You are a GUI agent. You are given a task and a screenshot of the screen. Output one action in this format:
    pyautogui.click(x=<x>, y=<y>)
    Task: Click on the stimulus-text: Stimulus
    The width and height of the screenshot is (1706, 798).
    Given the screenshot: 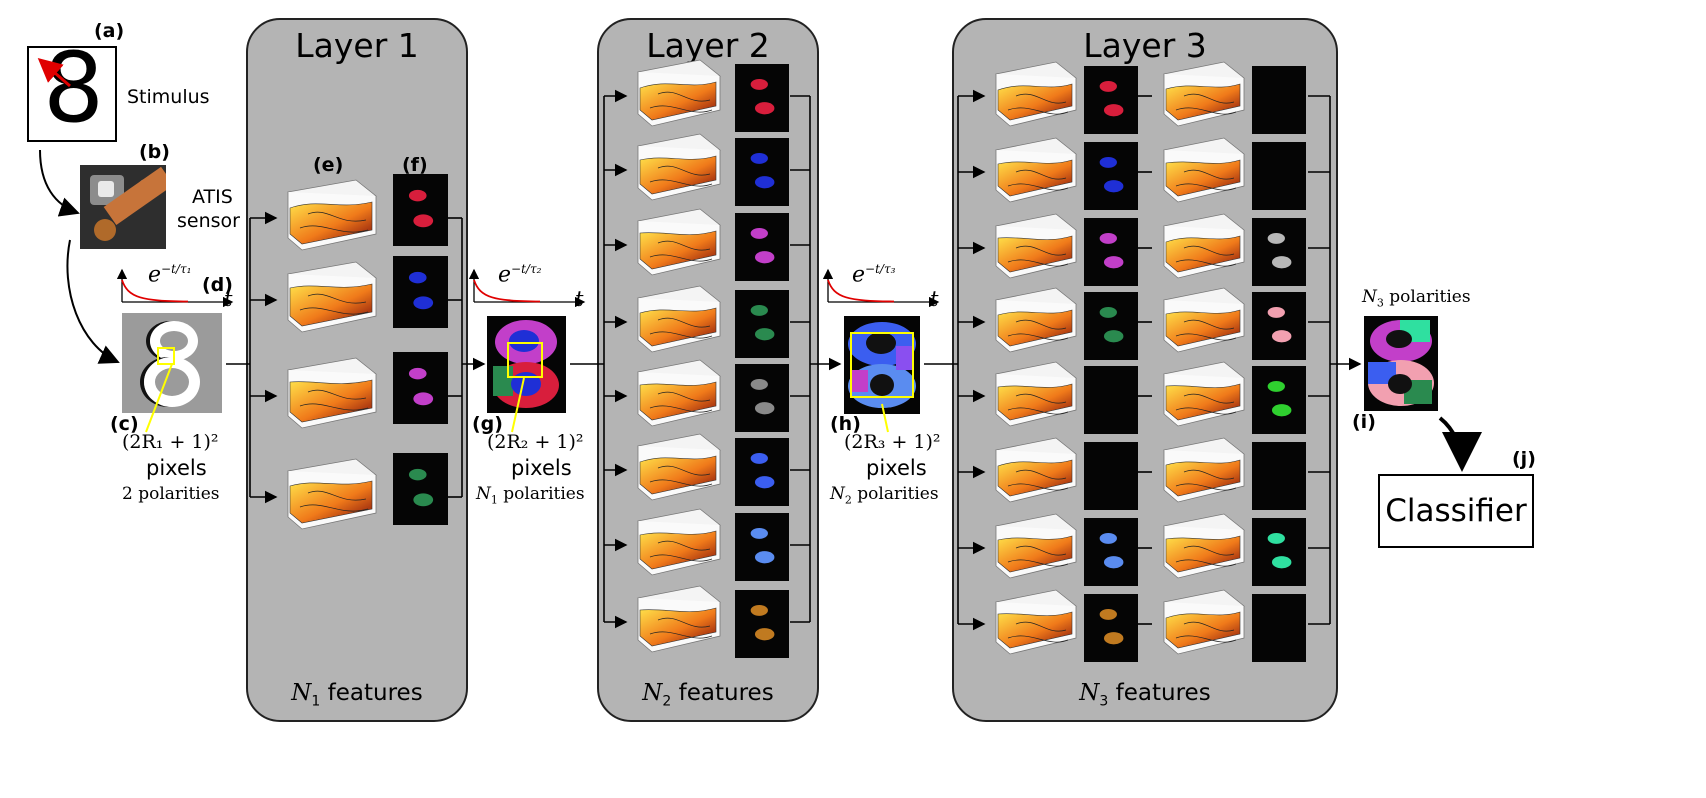 What is the action you would take?
    pyautogui.click(x=168, y=97)
    